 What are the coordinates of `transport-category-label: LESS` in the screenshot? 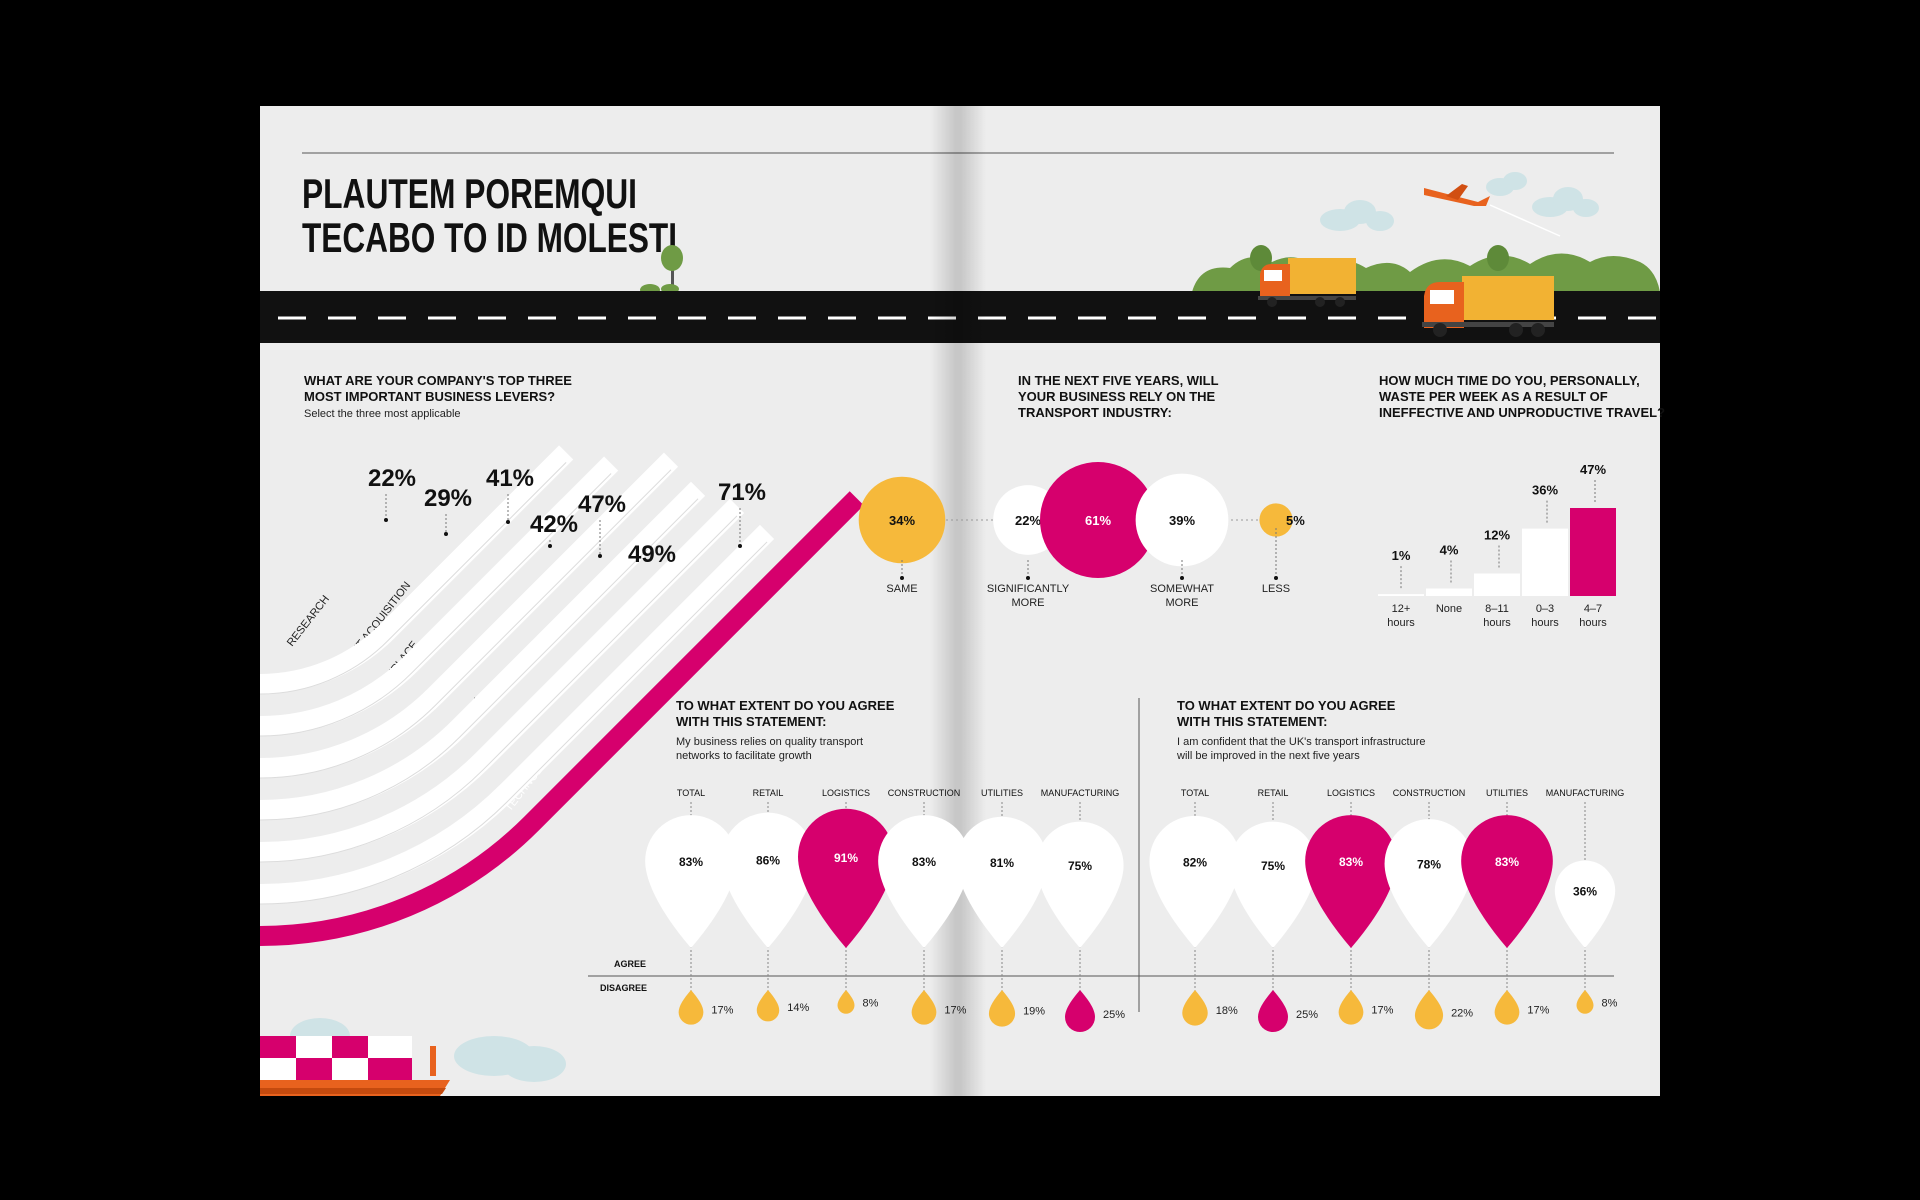 It's located at (1276, 589).